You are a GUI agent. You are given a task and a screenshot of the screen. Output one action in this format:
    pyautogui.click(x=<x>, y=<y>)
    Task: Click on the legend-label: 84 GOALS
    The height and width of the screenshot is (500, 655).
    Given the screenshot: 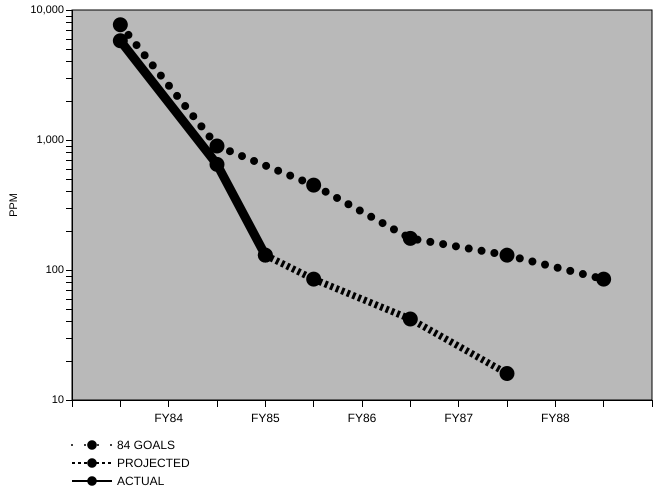 What is the action you would take?
    pyautogui.click(x=146, y=445)
    